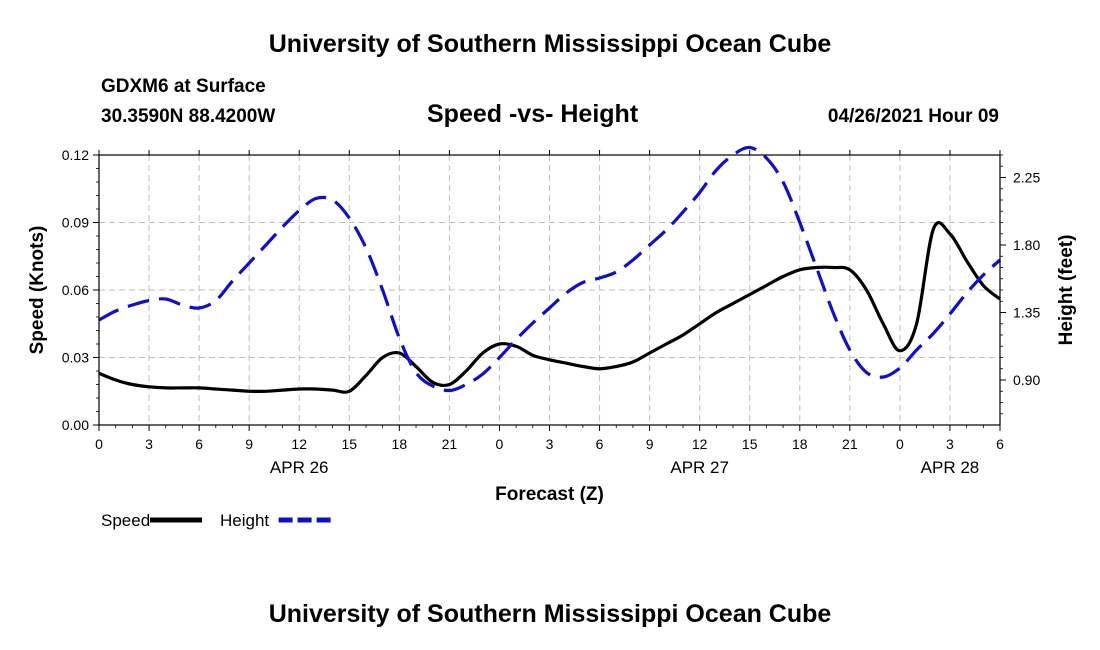  What do you see at coordinates (1026, 380) in the screenshot?
I see `y-tick-label-right: 0.90` at bounding box center [1026, 380].